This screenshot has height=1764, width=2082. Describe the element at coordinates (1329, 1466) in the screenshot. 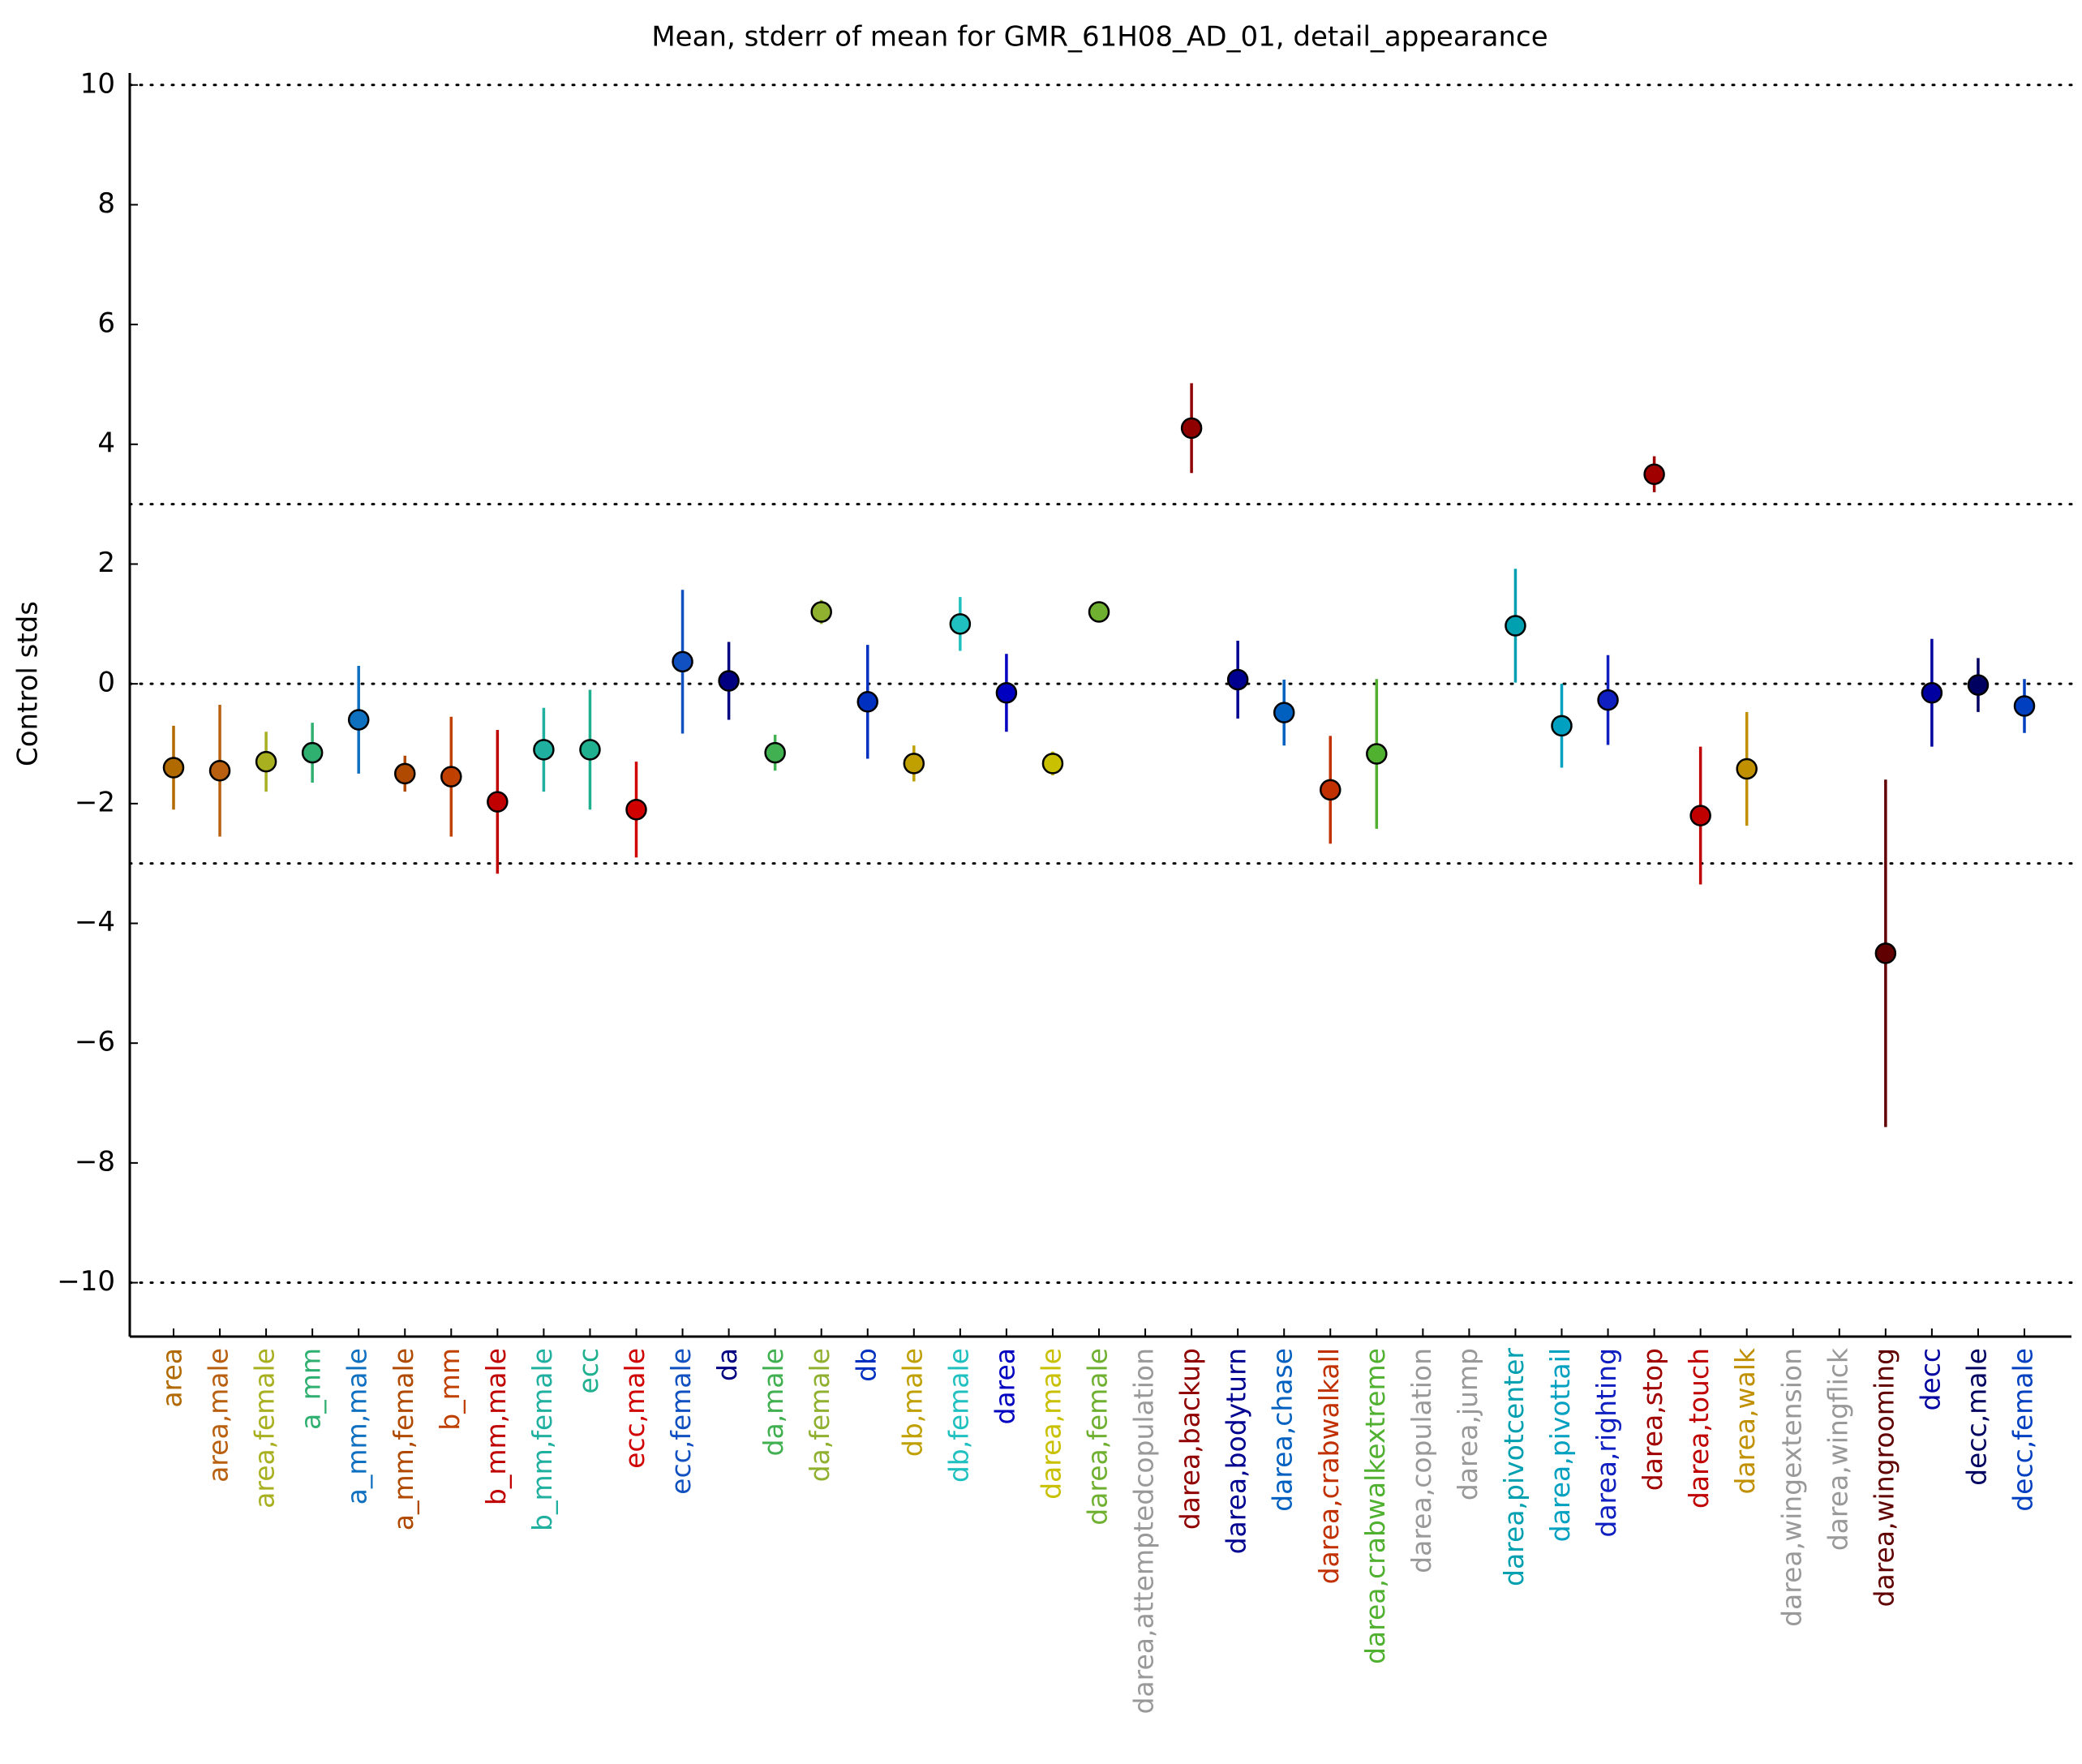

I see `x-tick-label: darea,crabwalkall` at that location.